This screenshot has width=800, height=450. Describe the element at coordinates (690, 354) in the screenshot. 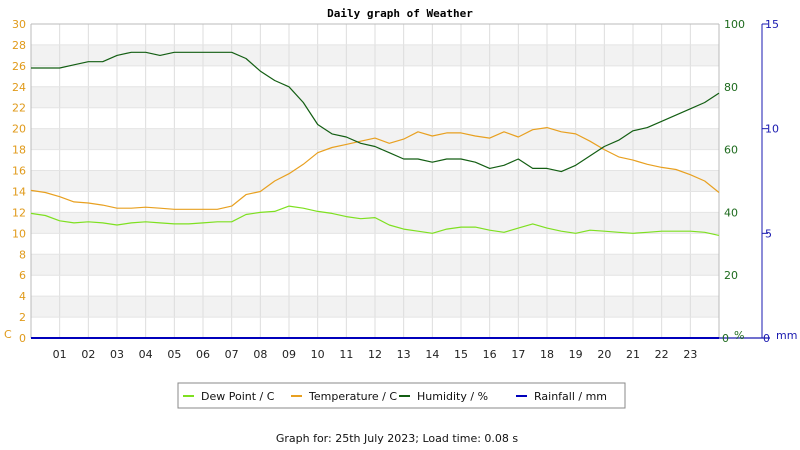

I see `x-tick-label: 23` at that location.